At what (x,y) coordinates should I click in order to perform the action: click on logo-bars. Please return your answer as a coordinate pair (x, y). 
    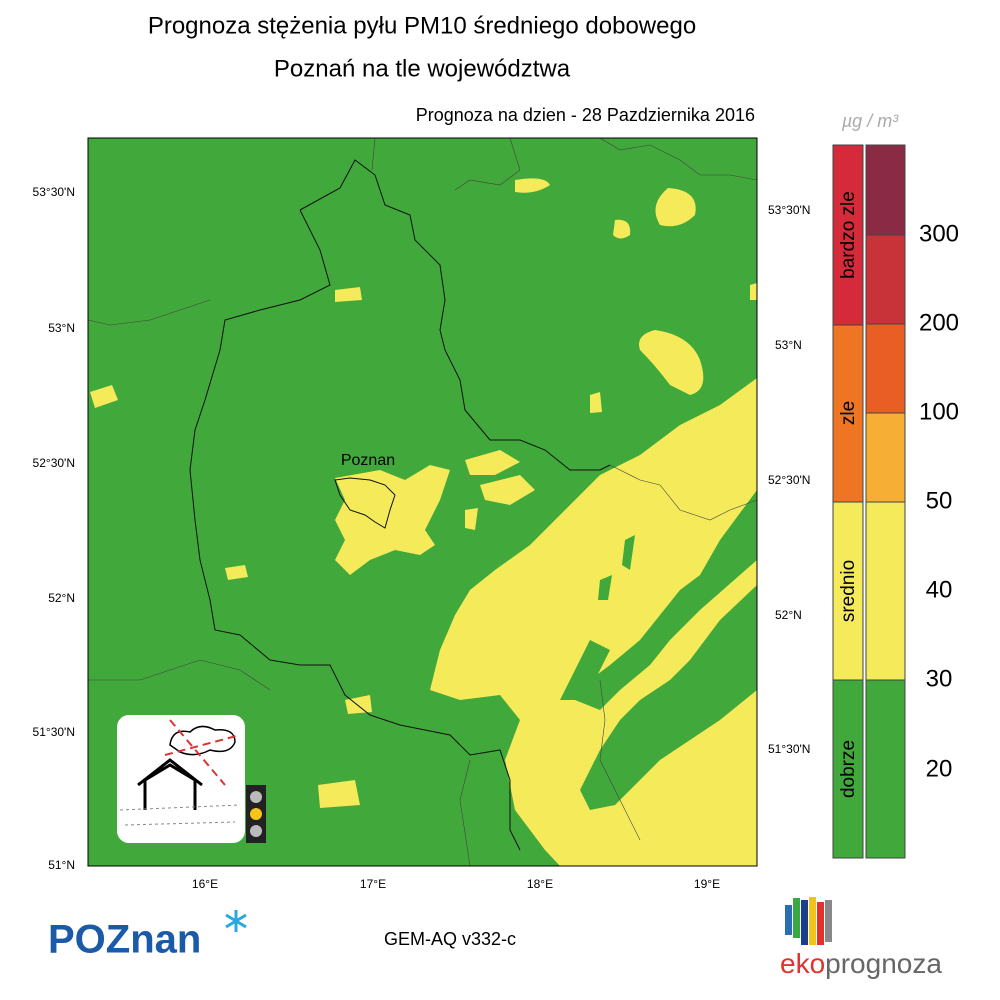
    Looking at the image, I should click on (808, 921).